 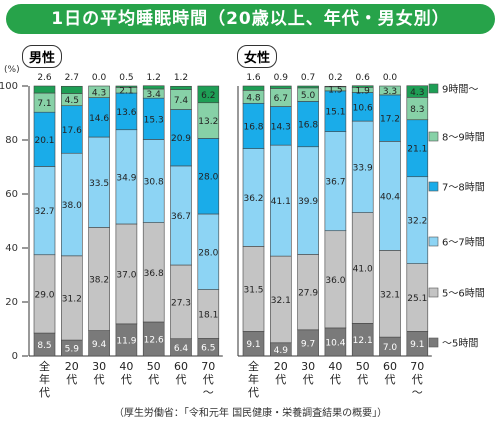 What do you see at coordinates (463, 188) in the screenshot?
I see `legend-label: 7〜8時間` at bounding box center [463, 188].